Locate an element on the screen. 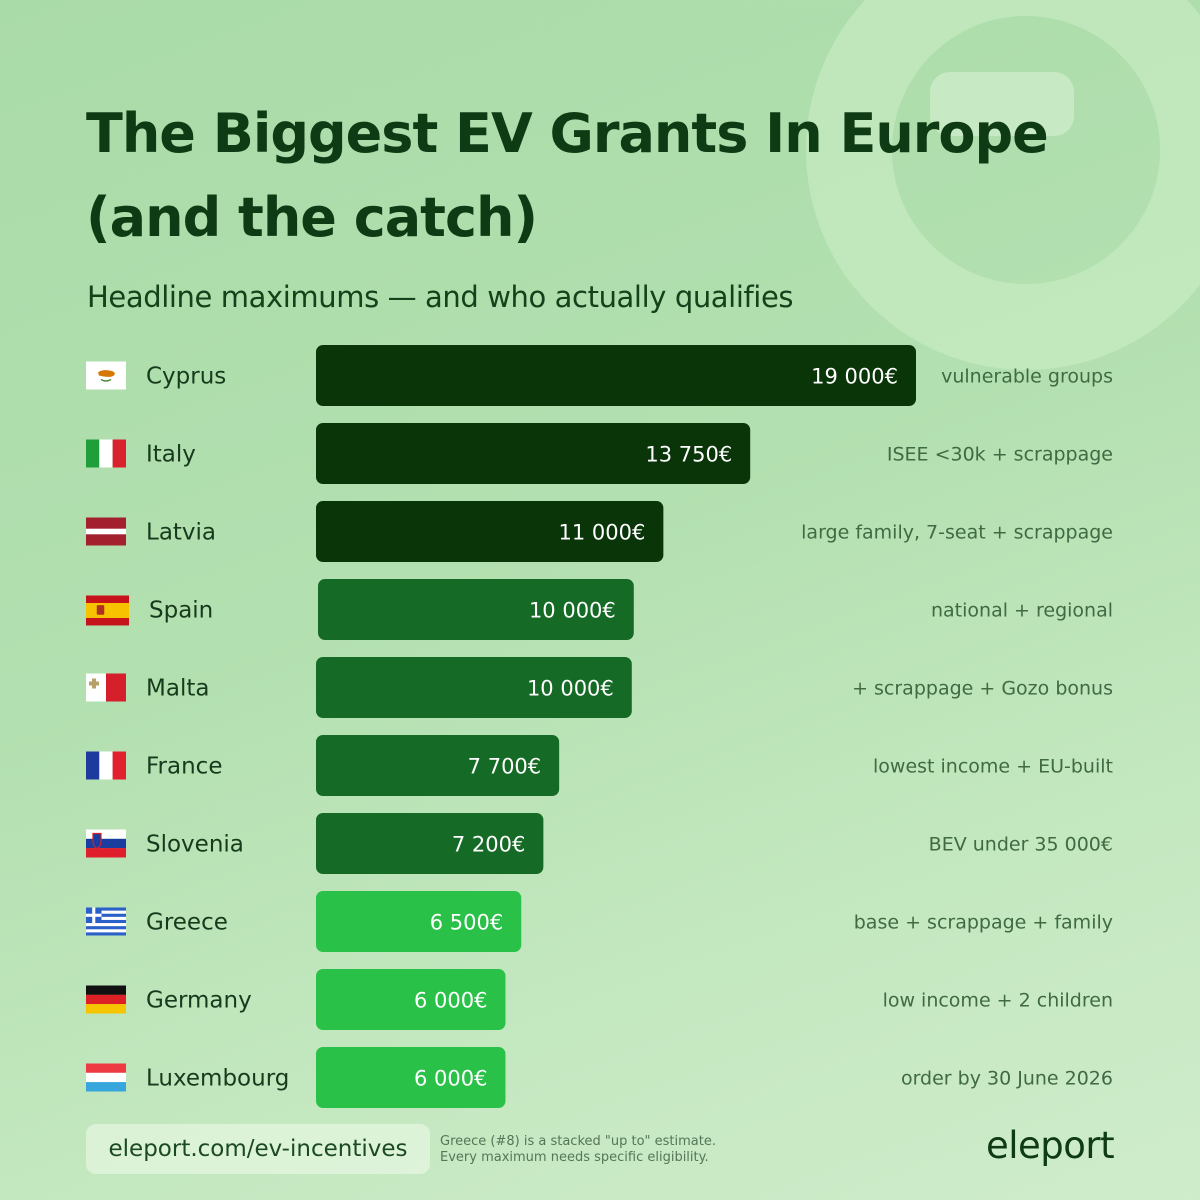  eligibility-note: BEV under 35 000€ is located at coordinates (1021, 845).